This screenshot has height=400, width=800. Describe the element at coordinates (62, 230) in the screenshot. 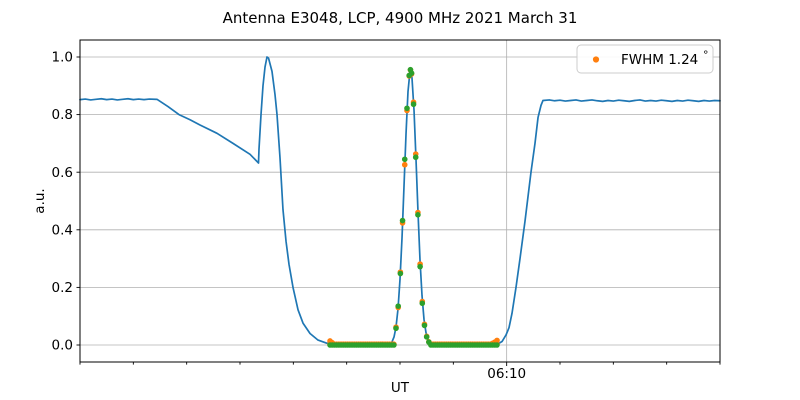

I see `y-tick-label: 0.4` at that location.